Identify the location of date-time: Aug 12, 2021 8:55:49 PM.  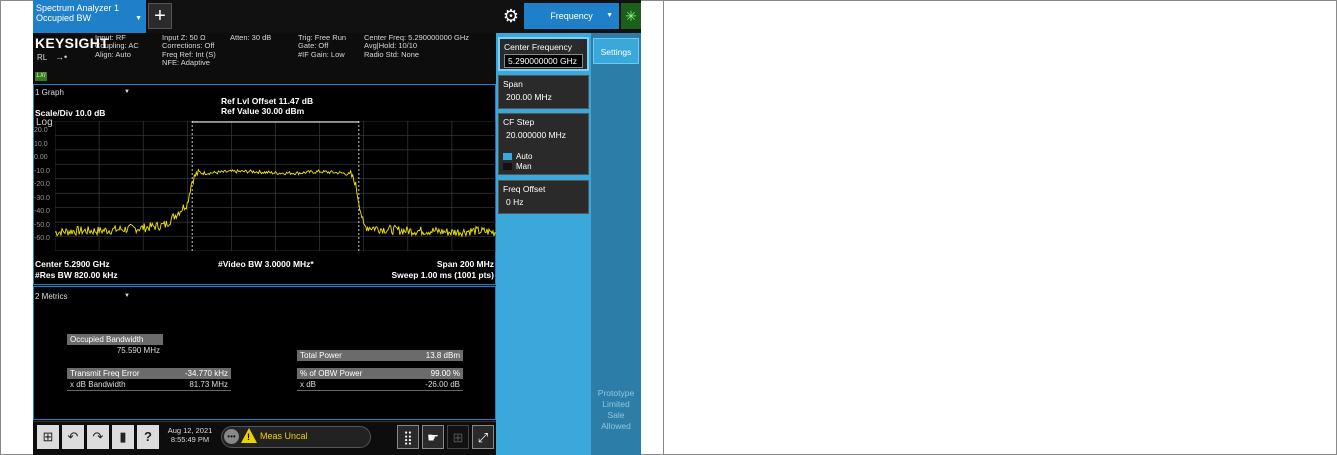
(190, 435).